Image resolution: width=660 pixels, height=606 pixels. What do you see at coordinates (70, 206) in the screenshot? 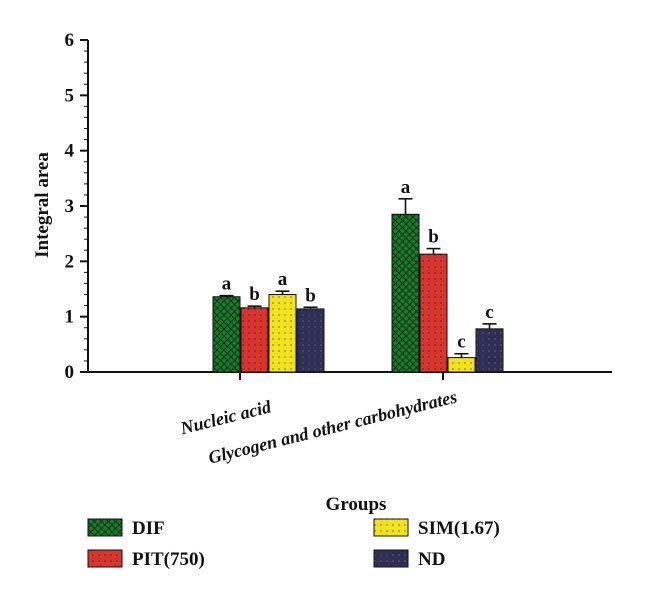
I see `y-tick-label: 3` at bounding box center [70, 206].